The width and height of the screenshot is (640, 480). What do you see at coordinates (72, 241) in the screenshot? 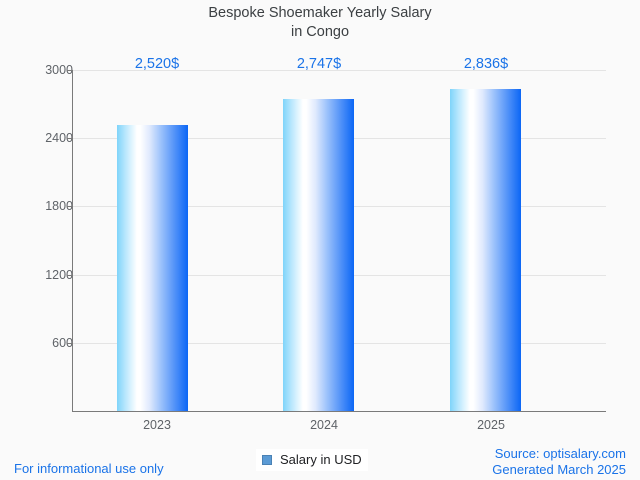
I see `y-axis-line` at bounding box center [72, 241].